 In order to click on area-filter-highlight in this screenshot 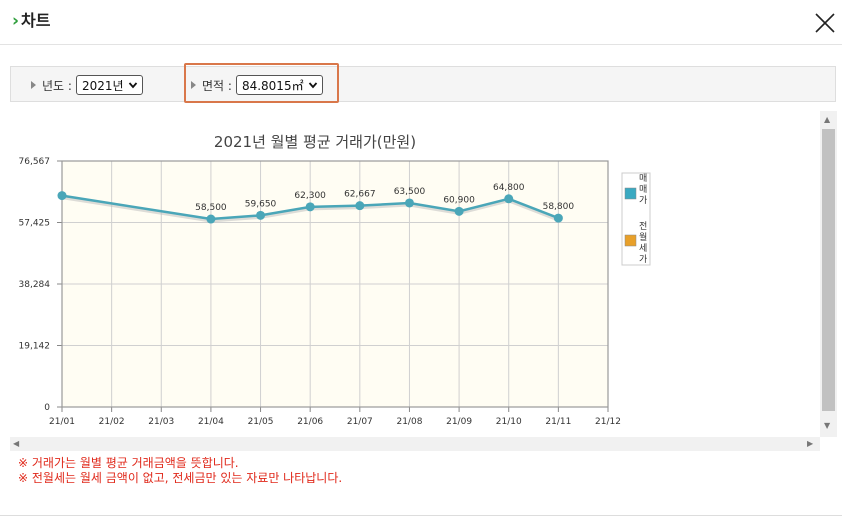, I will do `click(261, 83)`.